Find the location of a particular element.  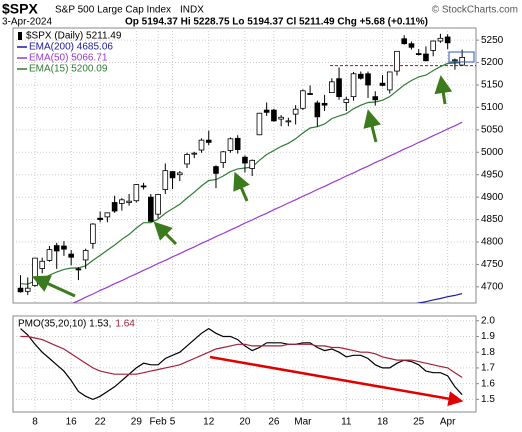

legend-icon is located at coordinates (20, 36).